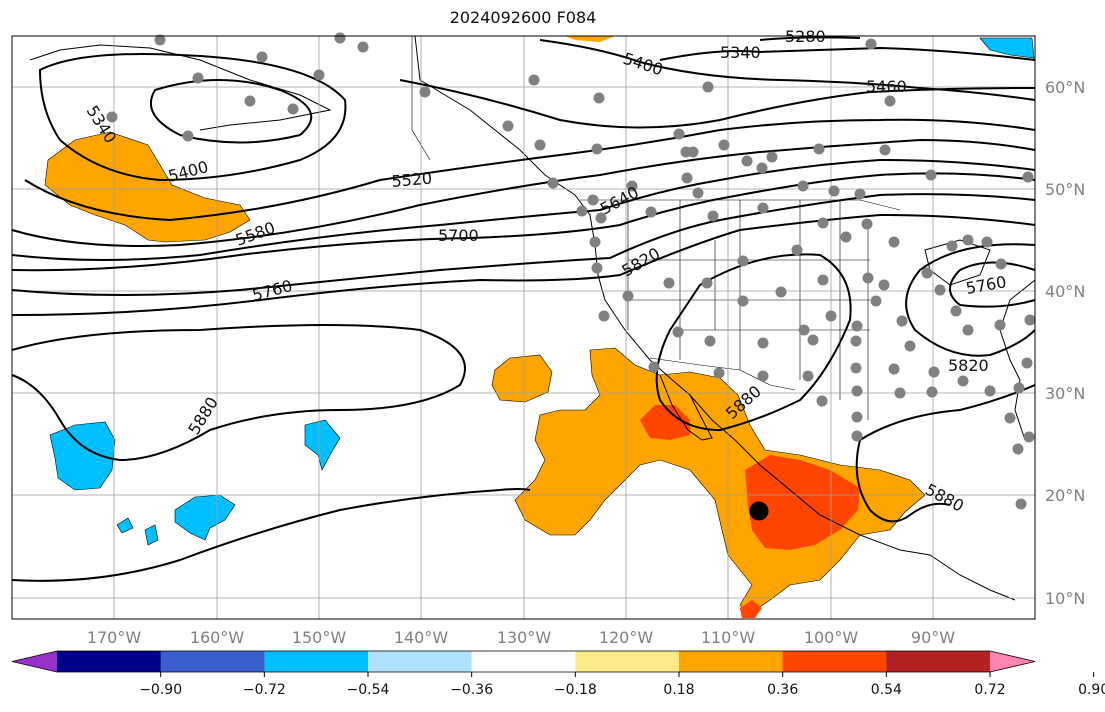 This screenshot has height=712, width=1105. I want to click on positive-anomaly-mexico, so click(720, 481).